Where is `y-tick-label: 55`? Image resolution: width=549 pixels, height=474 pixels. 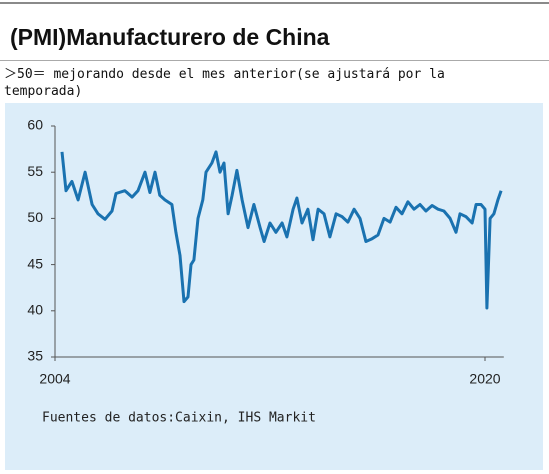
y-tick-label: 55 is located at coordinates (35, 171).